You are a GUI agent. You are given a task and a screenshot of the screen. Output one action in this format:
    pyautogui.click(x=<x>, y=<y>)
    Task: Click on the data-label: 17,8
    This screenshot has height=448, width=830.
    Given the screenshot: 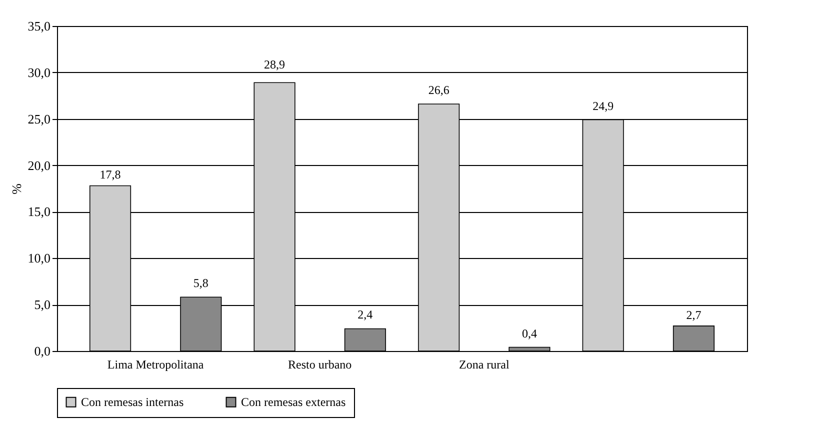 What is the action you would take?
    pyautogui.click(x=110, y=175)
    